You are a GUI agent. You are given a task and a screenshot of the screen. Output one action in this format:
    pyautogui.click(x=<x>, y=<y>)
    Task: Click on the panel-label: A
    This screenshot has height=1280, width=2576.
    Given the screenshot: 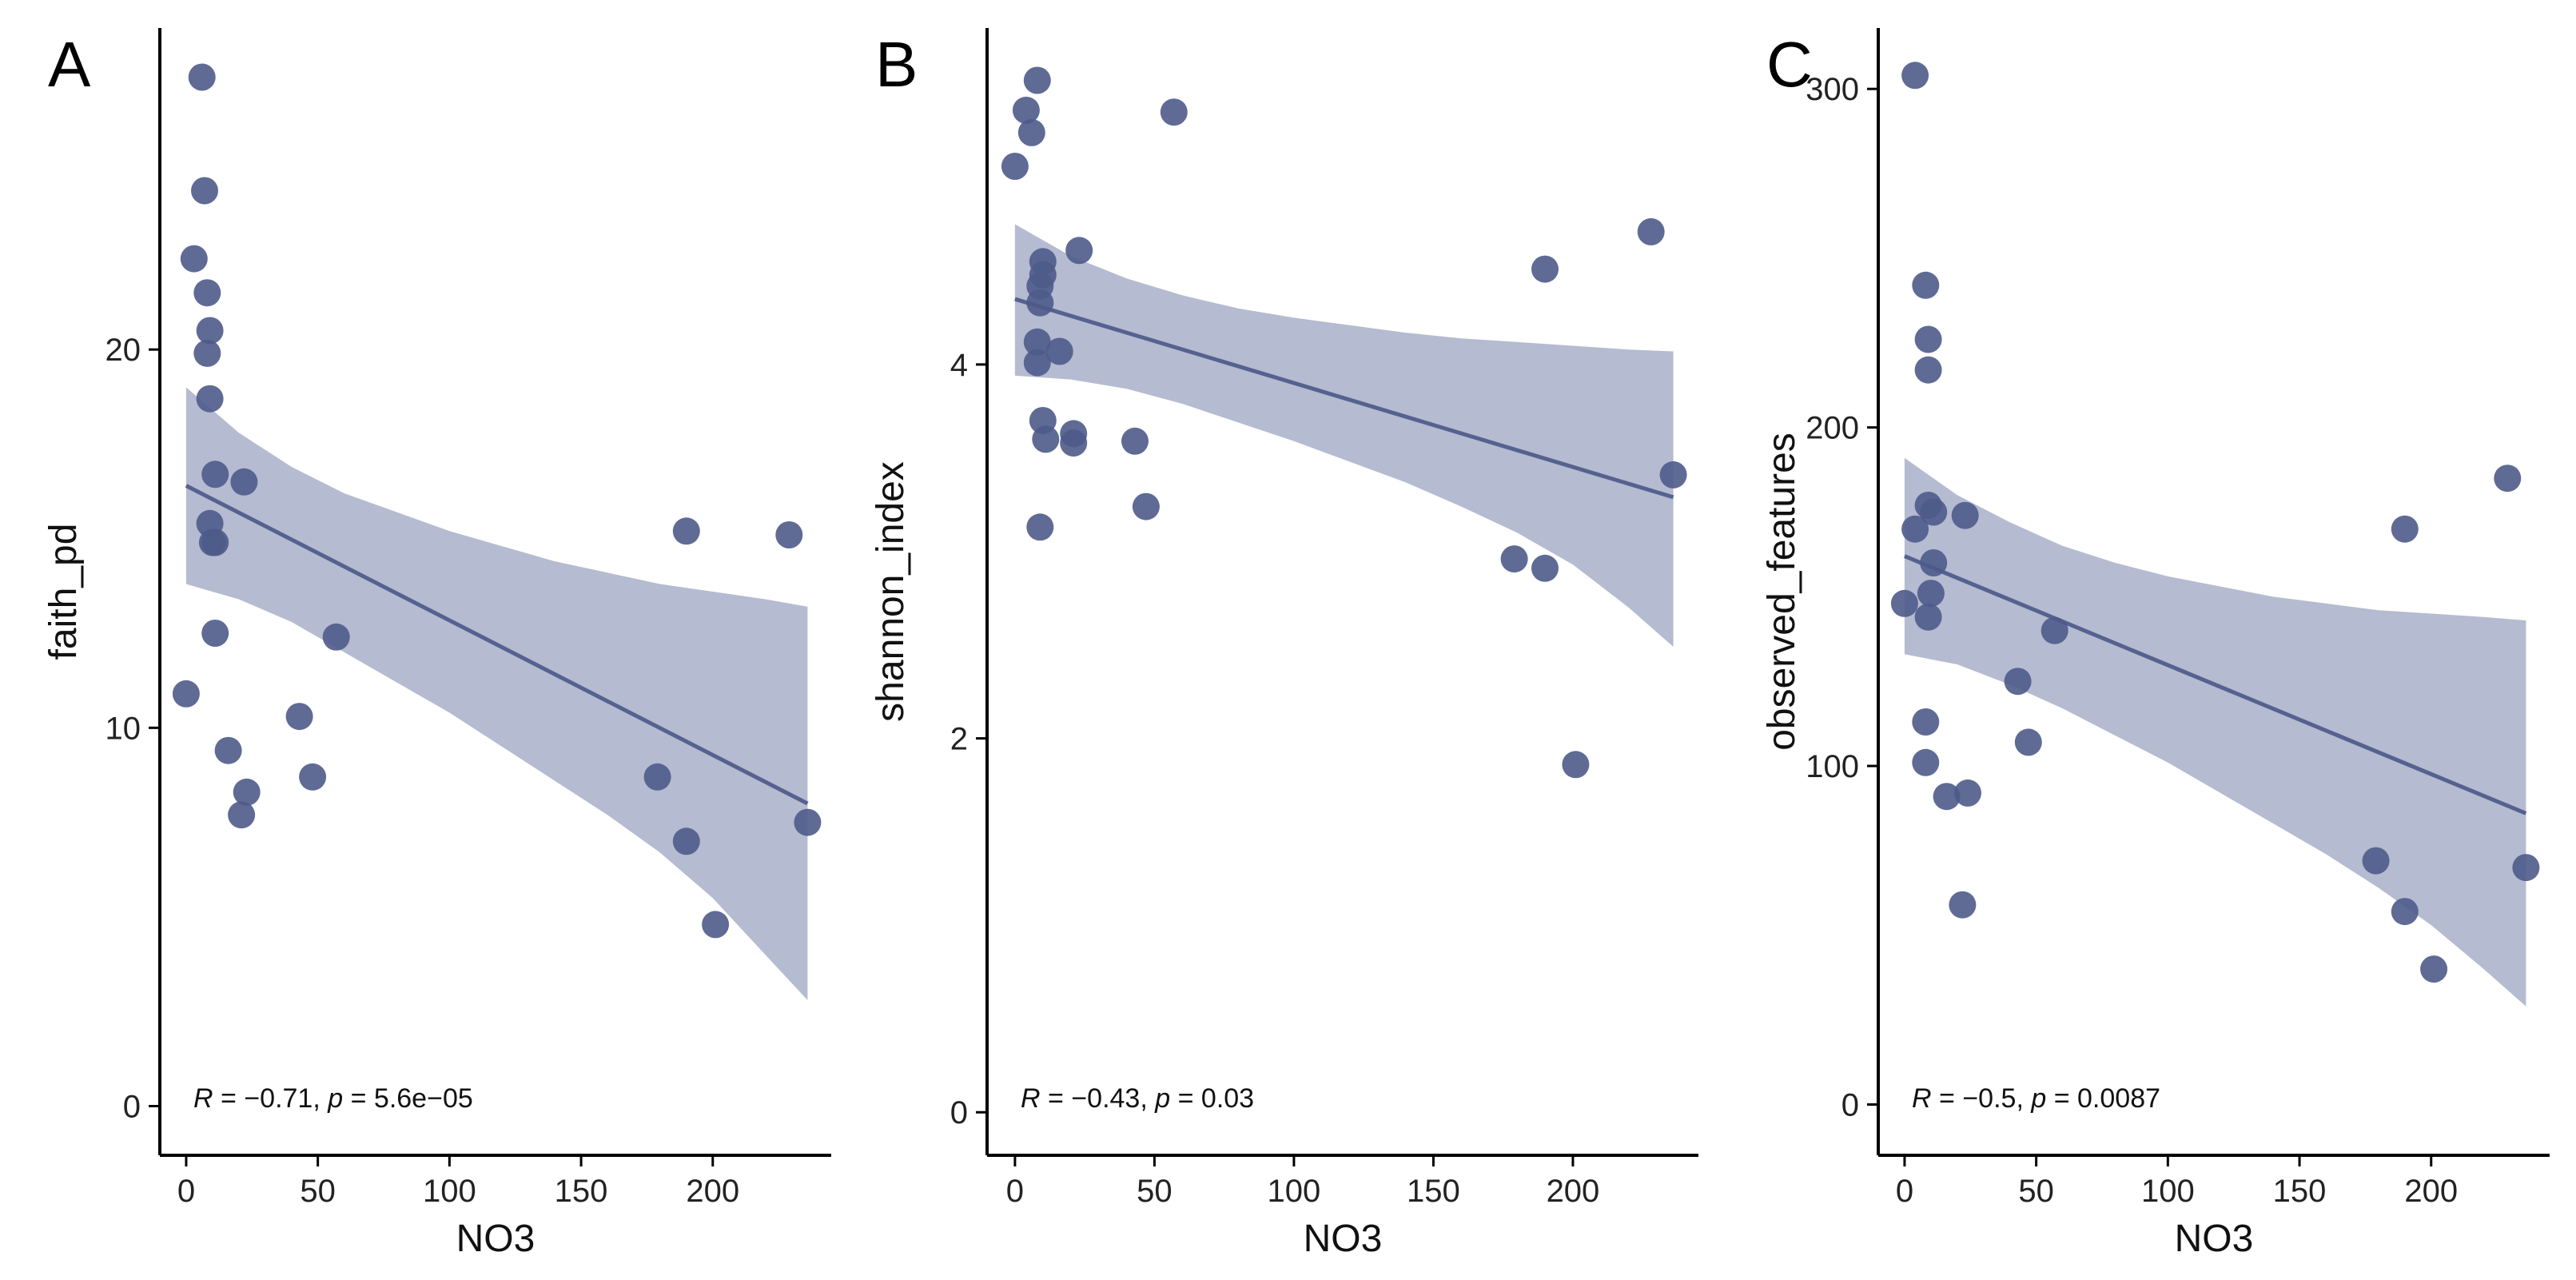 What is the action you would take?
    pyautogui.click(x=69, y=64)
    